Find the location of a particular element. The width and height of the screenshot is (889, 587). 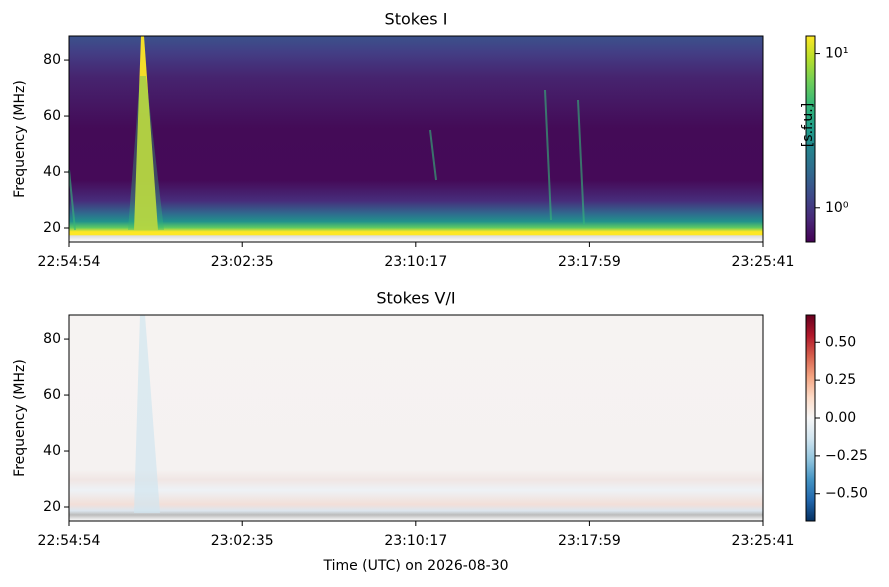

colorbar-tick-label: 0.25 is located at coordinates (840, 380).